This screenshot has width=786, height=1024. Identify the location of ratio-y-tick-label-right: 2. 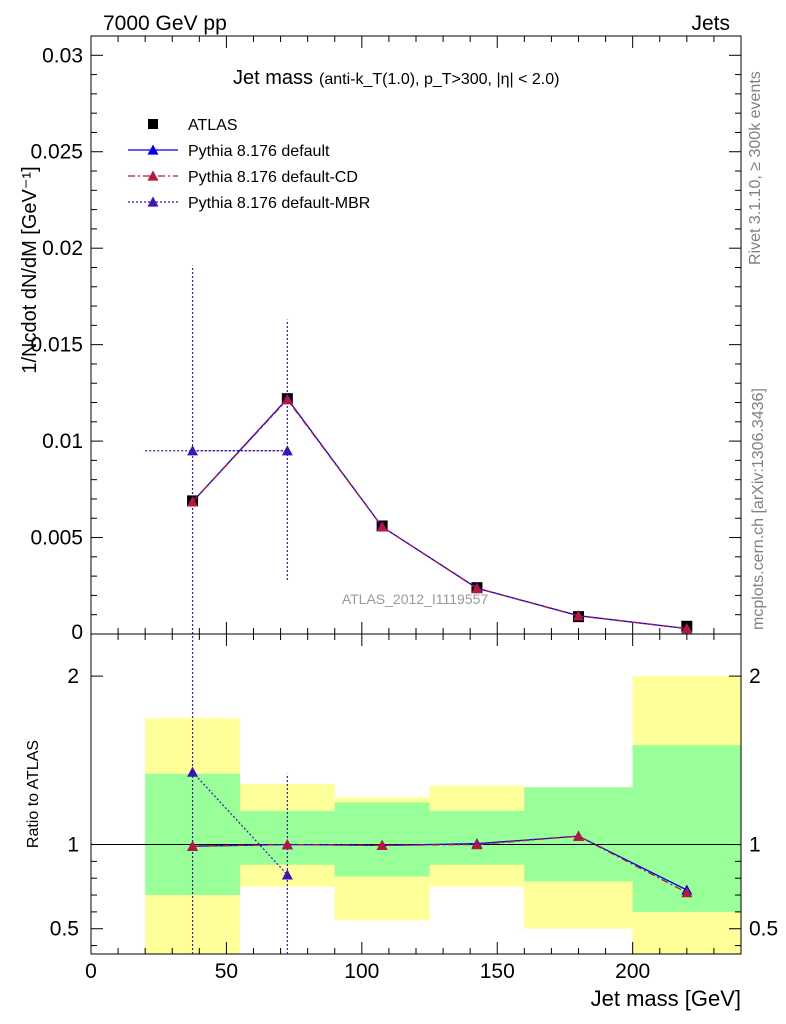
(755, 676).